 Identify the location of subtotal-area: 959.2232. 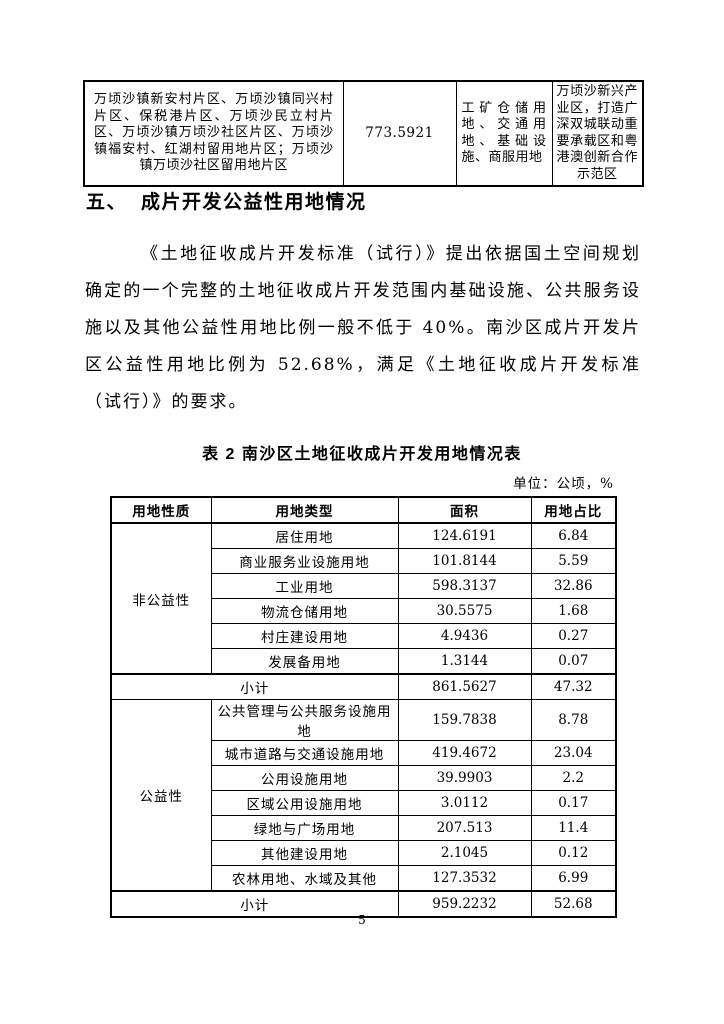
(464, 904).